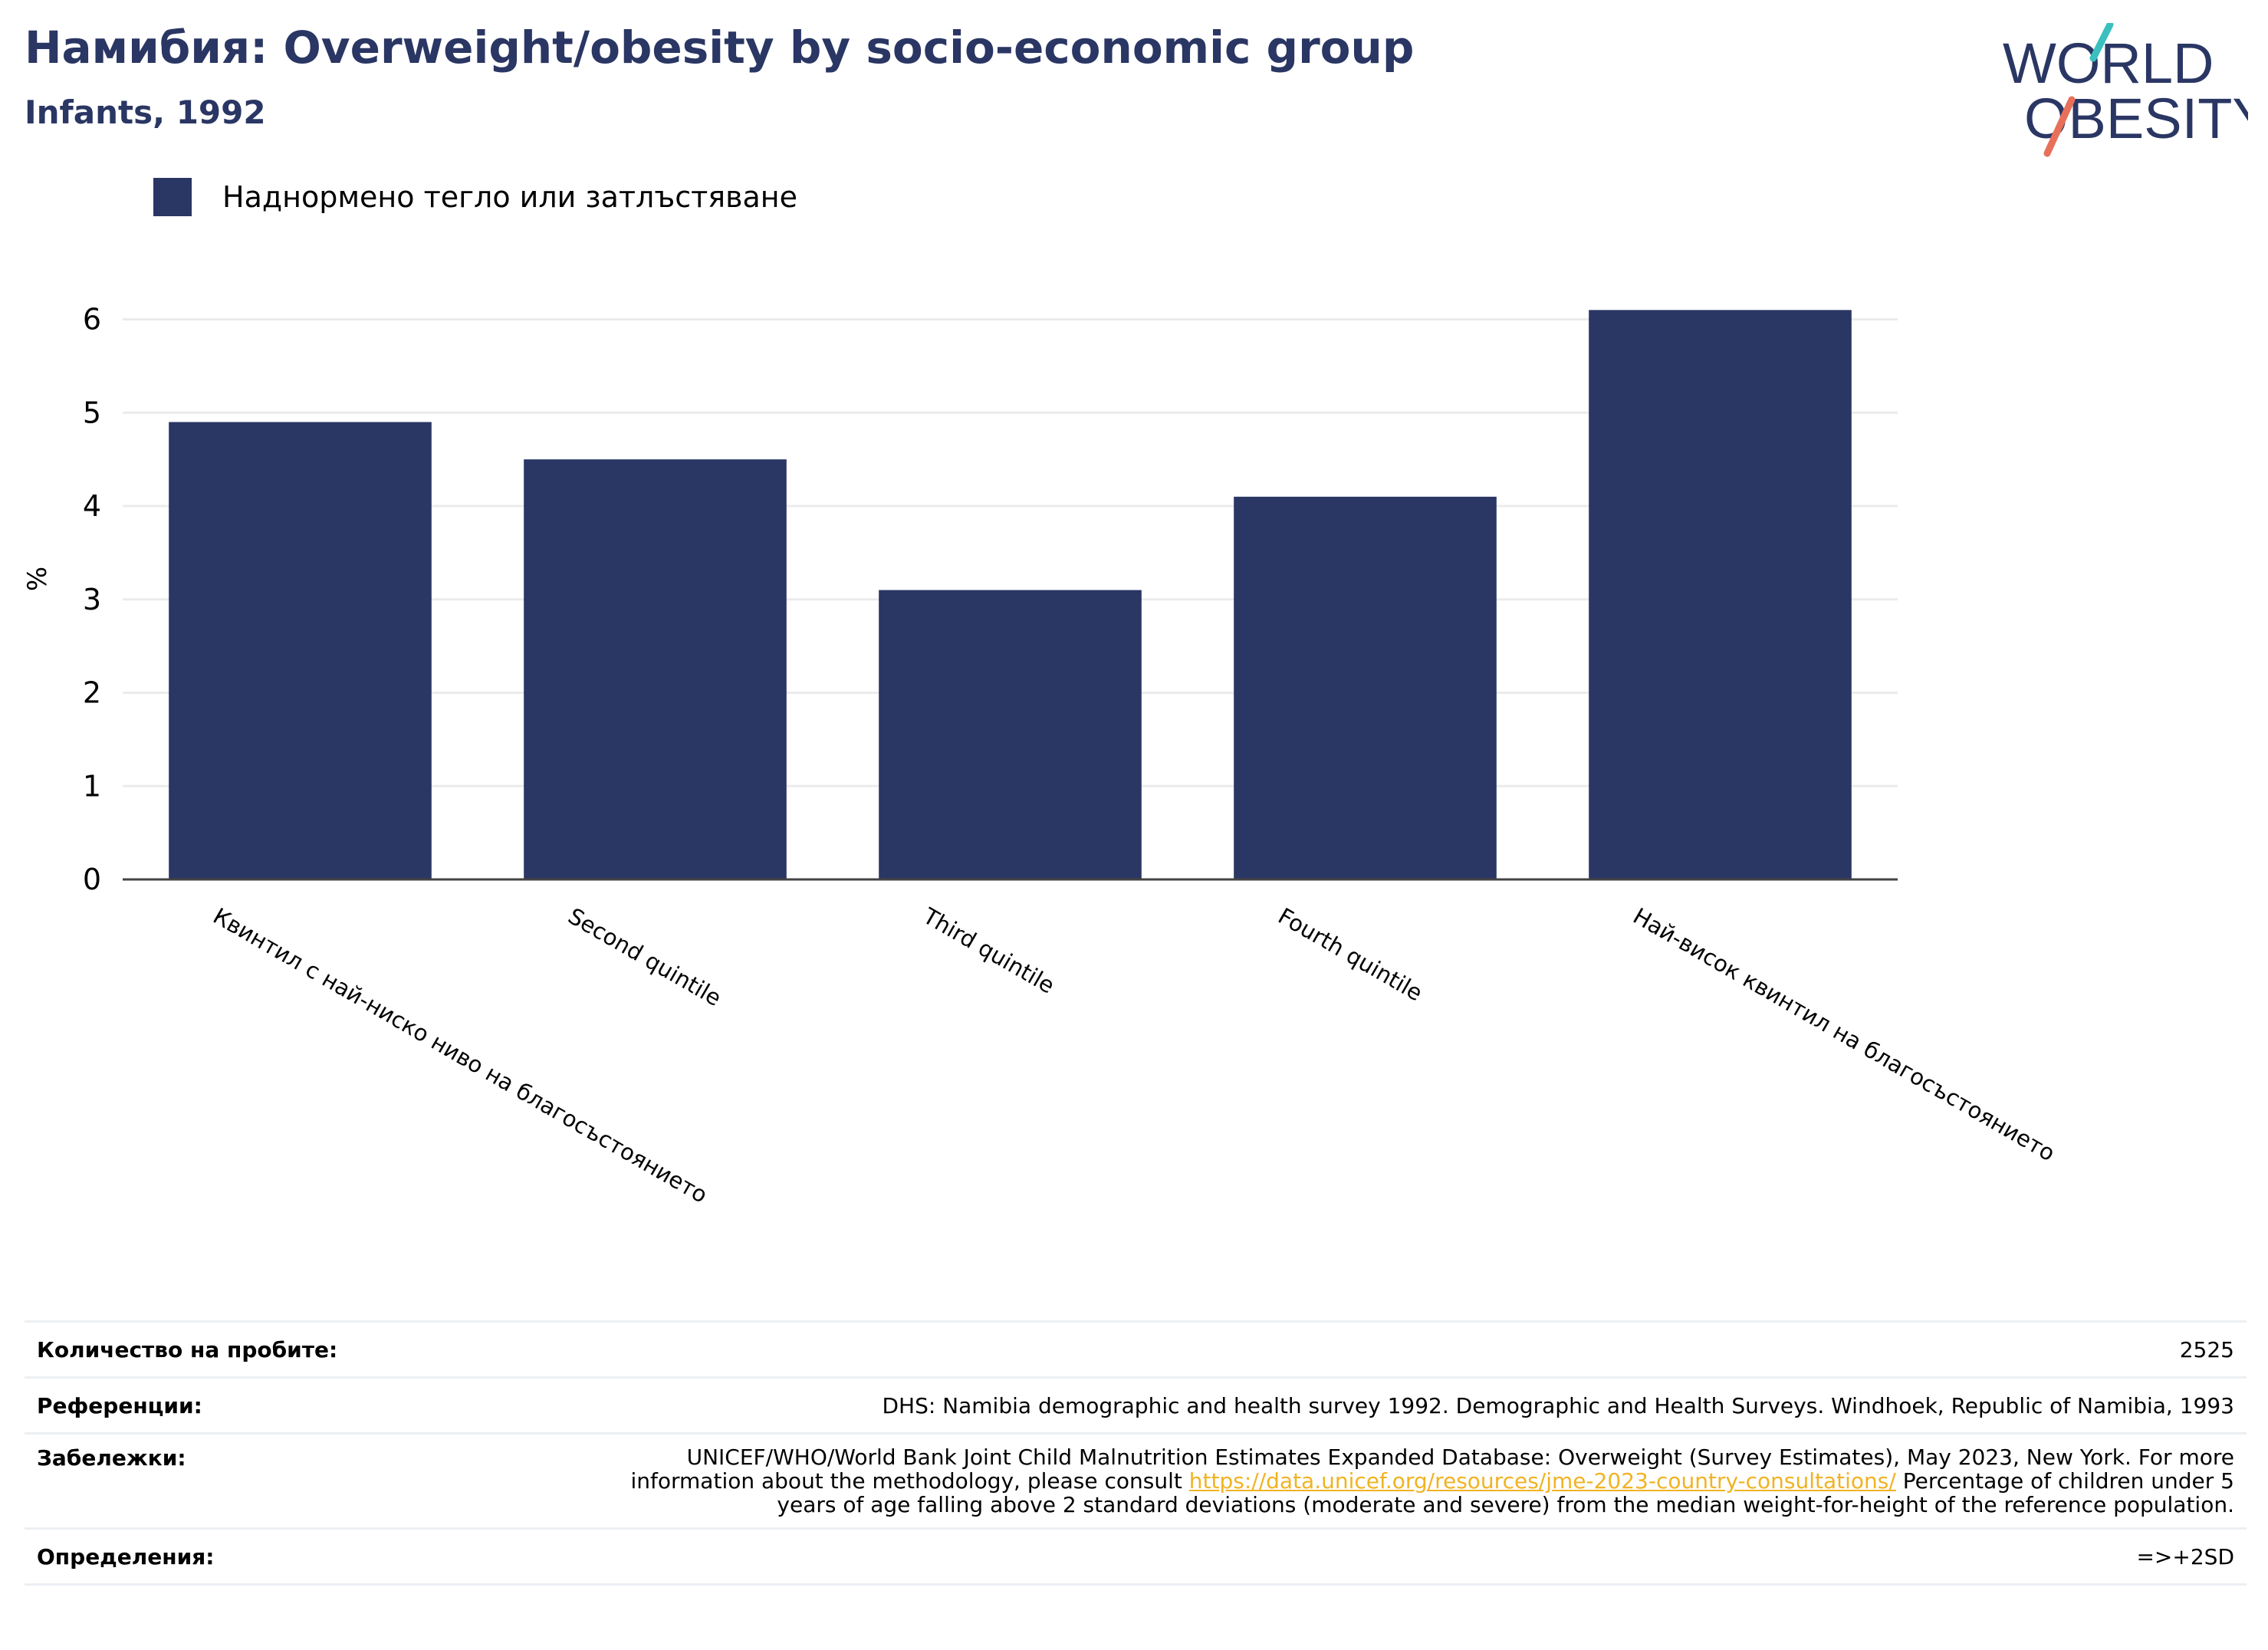 The height and width of the screenshot is (1650, 2268). What do you see at coordinates (187, 1349) in the screenshot?
I see `sample-size-label: Количество на пробите:` at bounding box center [187, 1349].